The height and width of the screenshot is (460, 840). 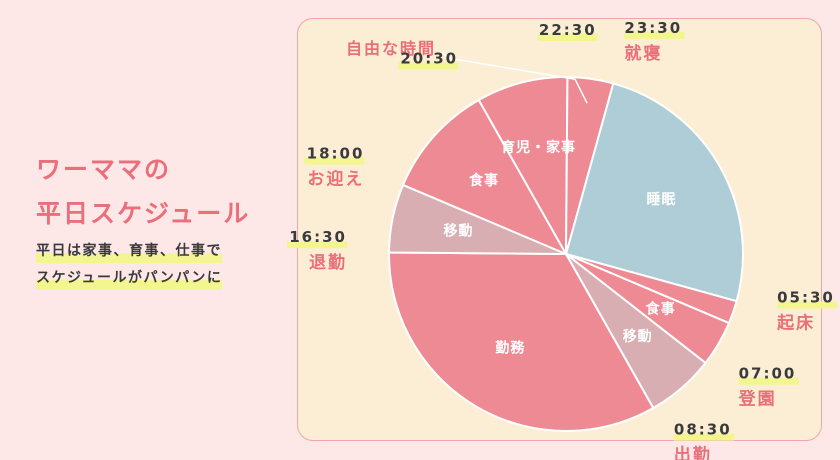 I want to click on time-label: 07:00, so click(x=768, y=374).